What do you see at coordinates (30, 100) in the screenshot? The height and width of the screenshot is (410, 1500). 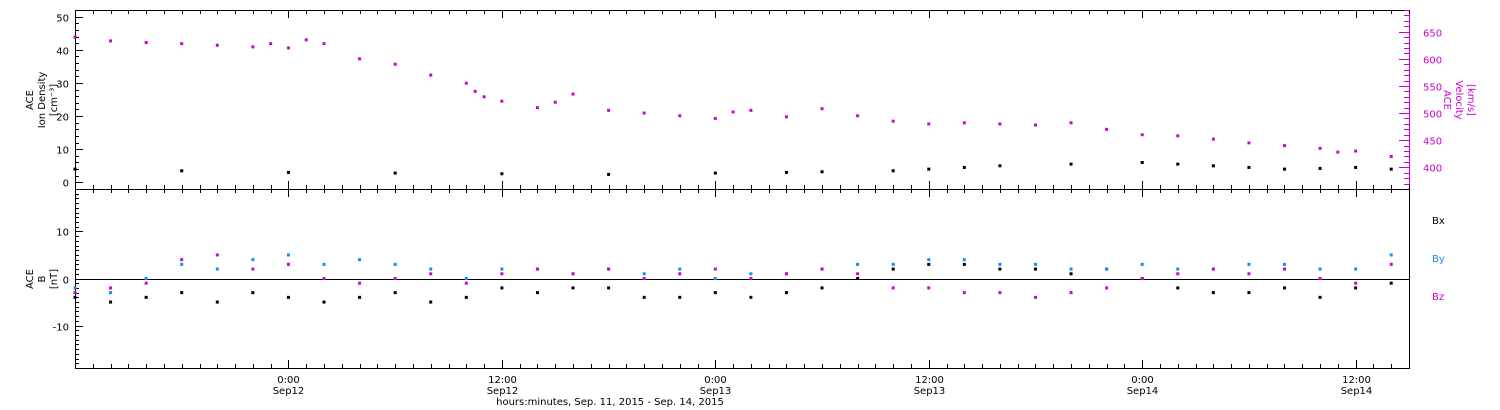 I see `density-ylabel-1: ACE` at bounding box center [30, 100].